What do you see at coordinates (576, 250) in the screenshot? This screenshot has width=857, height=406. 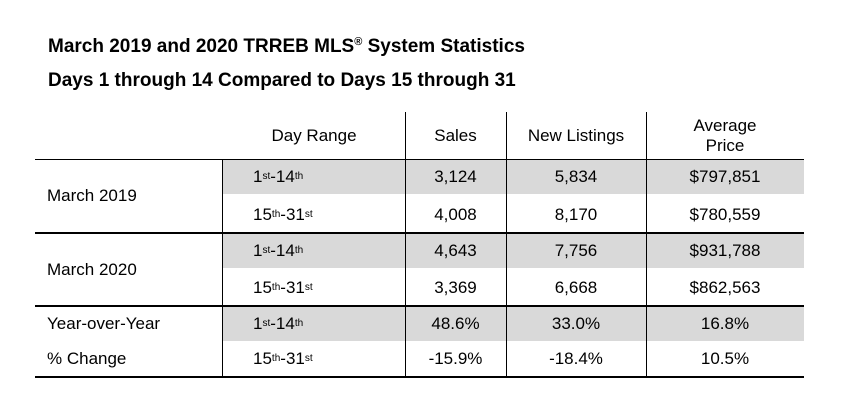 I see `new-listings-cell: 7,756` at bounding box center [576, 250].